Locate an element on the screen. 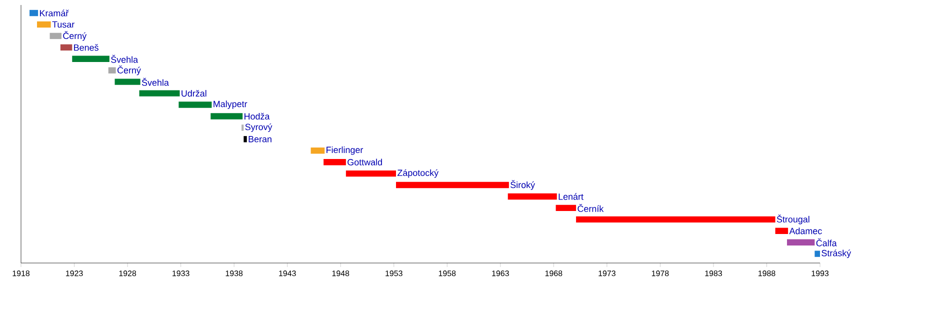 The width and height of the screenshot is (950, 312). y-tick-label: Syrový is located at coordinates (258, 127).